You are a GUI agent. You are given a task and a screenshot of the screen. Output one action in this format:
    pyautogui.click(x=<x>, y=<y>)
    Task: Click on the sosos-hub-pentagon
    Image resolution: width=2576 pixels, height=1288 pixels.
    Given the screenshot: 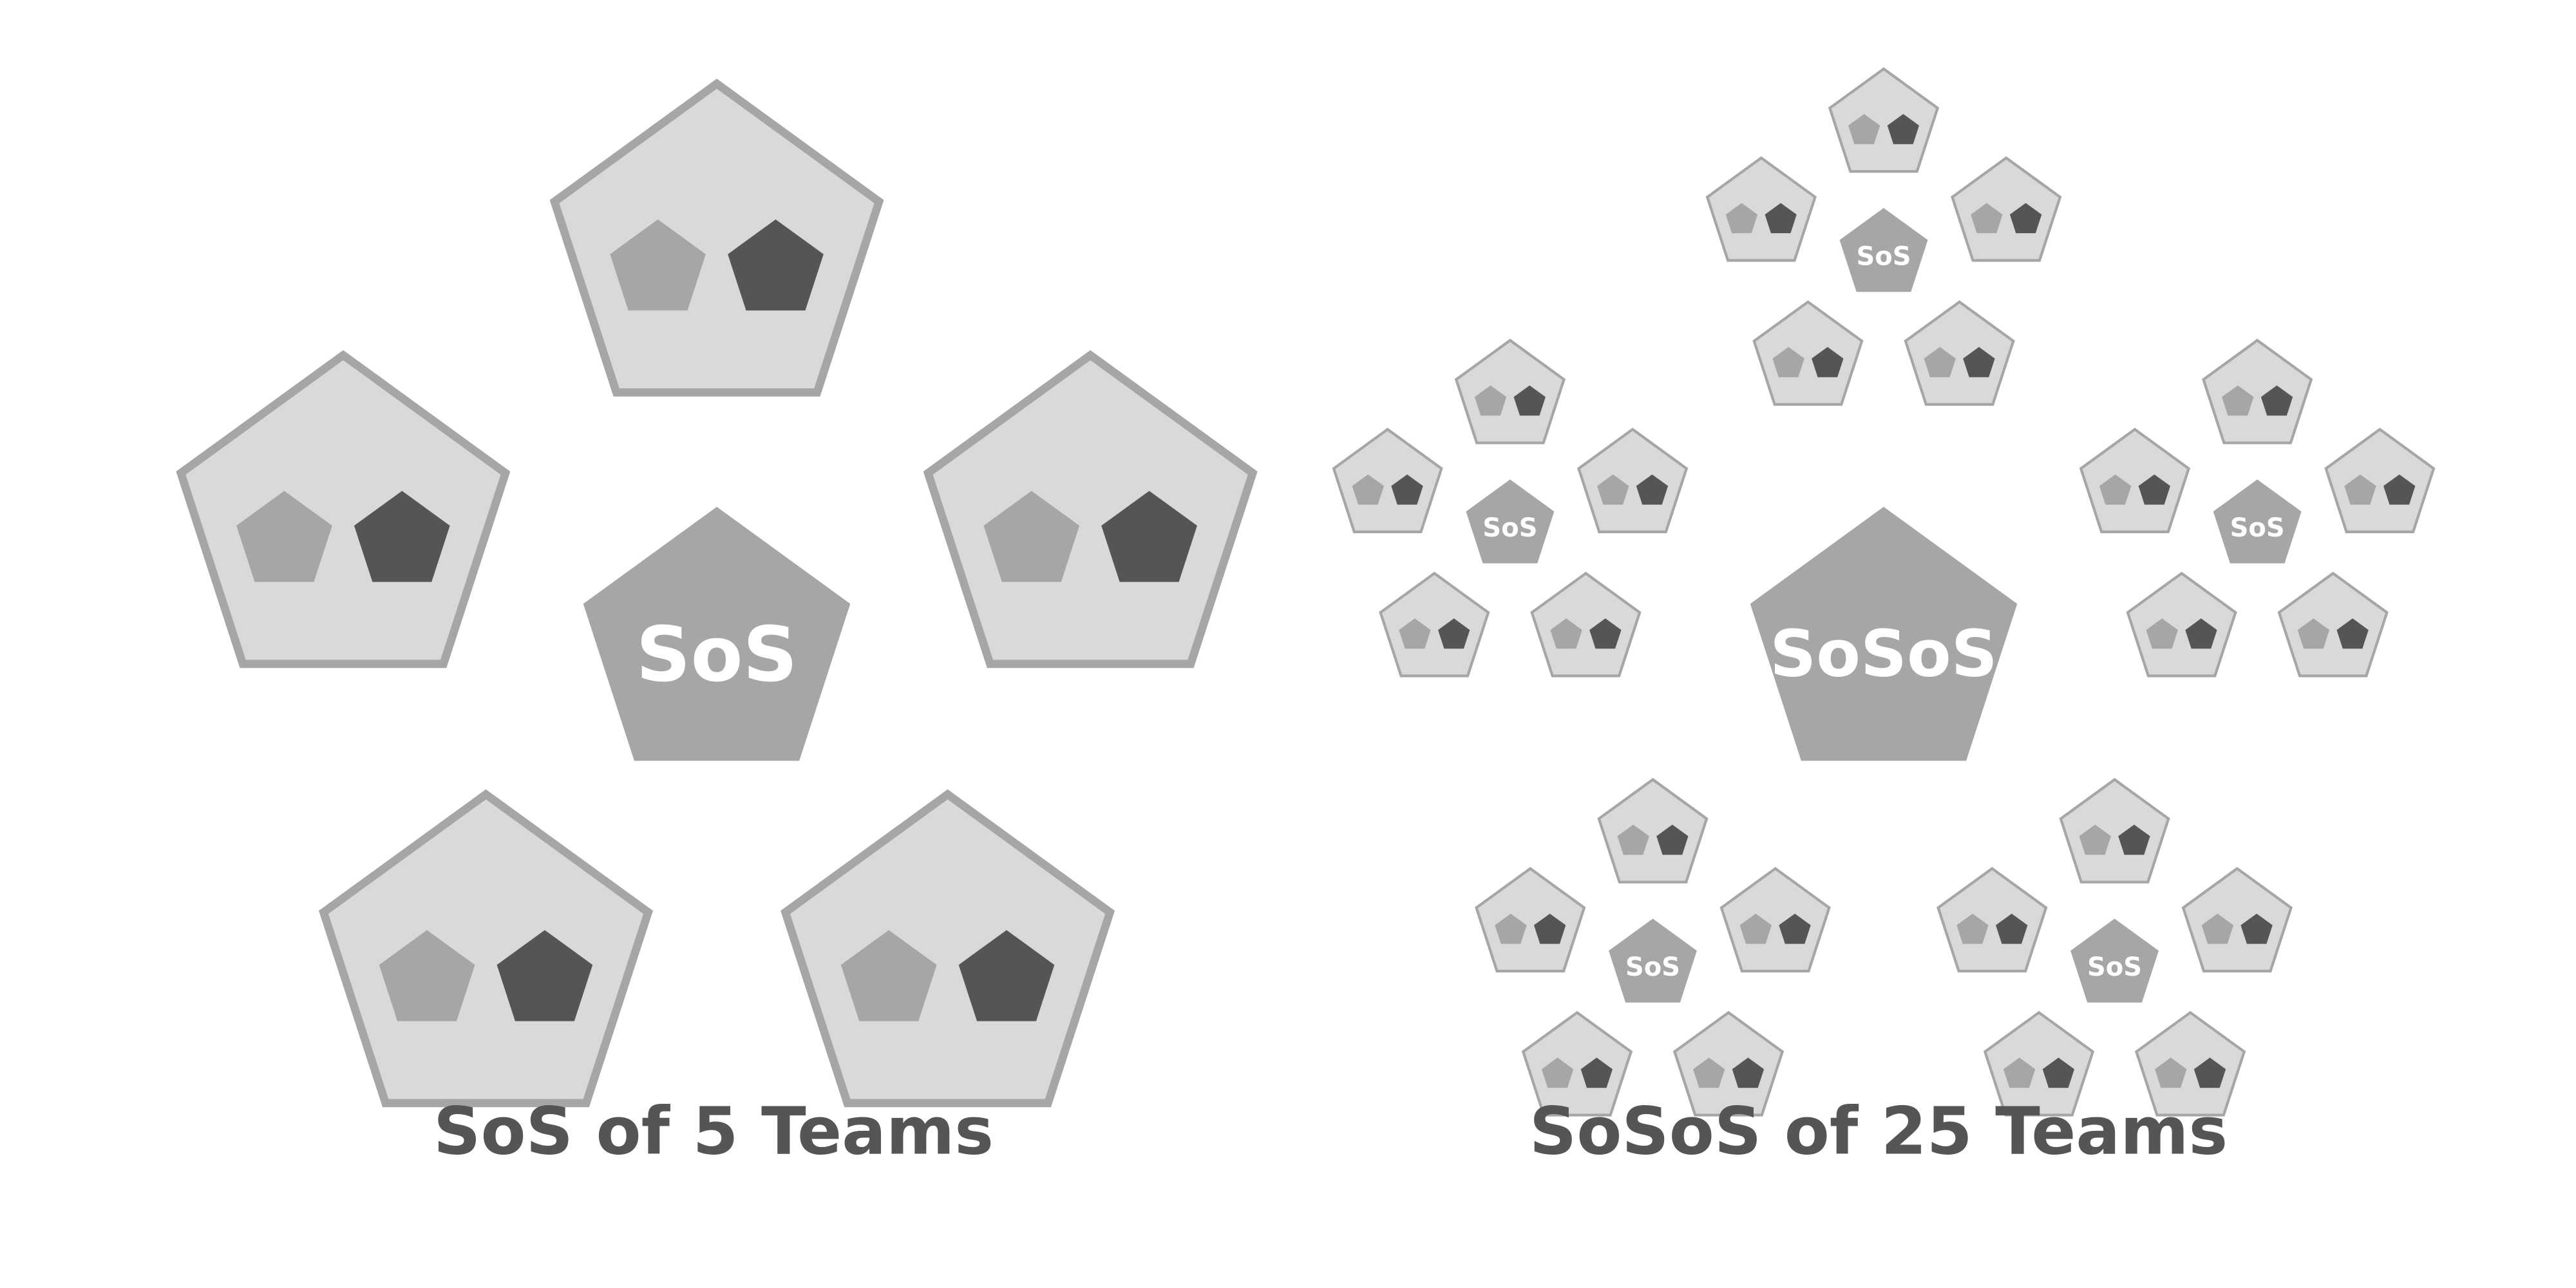 What is the action you would take?
    pyautogui.click(x=1884, y=634)
    